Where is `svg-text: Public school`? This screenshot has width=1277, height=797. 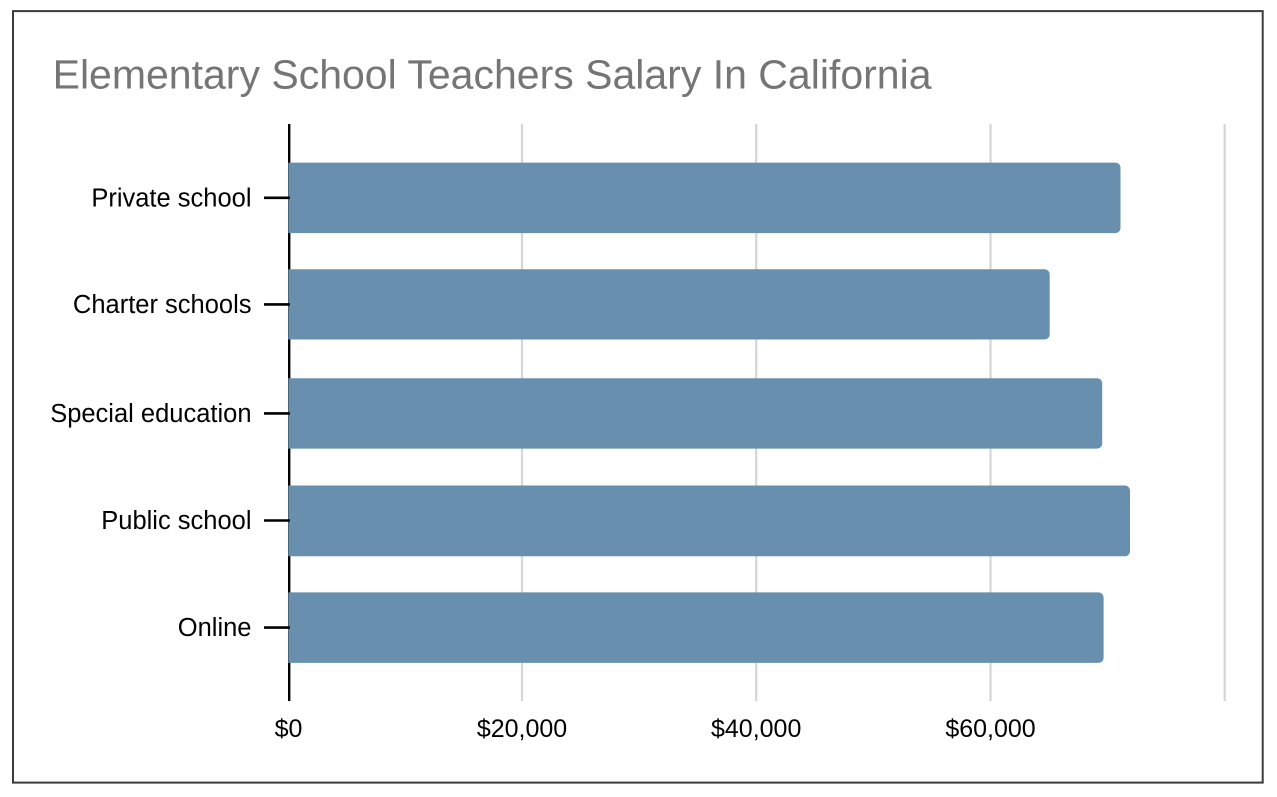 svg-text: Public school is located at coordinates (176, 521).